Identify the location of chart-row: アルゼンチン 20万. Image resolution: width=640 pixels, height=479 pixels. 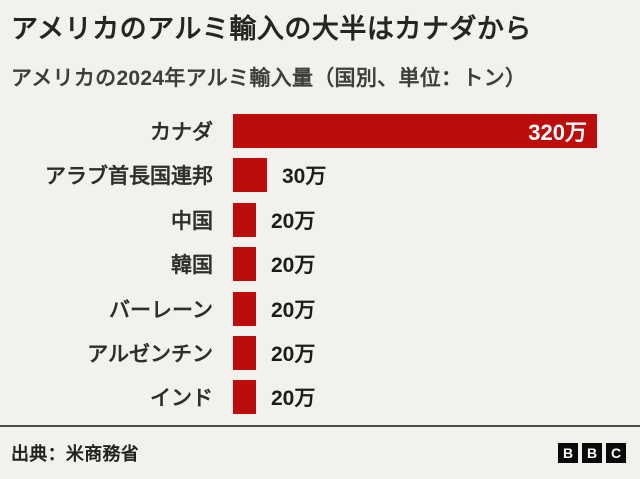
(320, 353).